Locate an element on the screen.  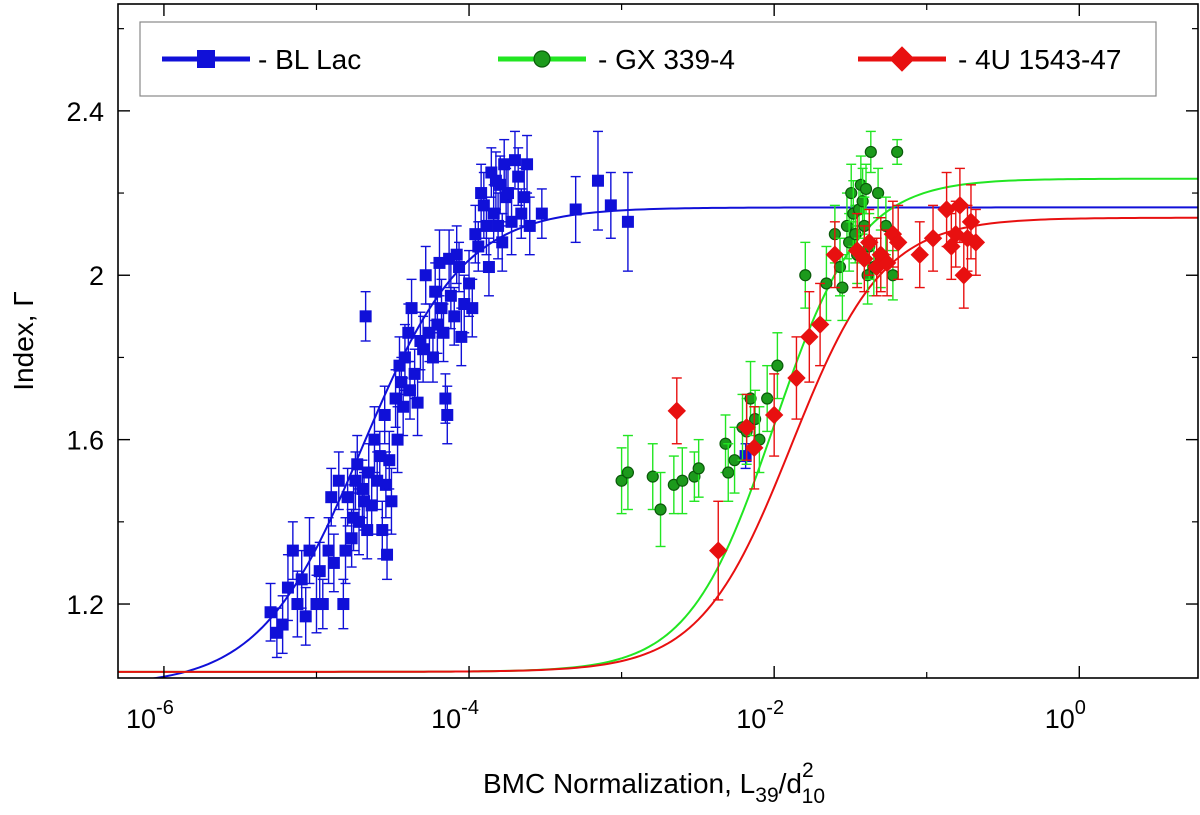
legend: - BL Lac - GX 339-4 - 4U 1543-47 is located at coordinates (648, 59).